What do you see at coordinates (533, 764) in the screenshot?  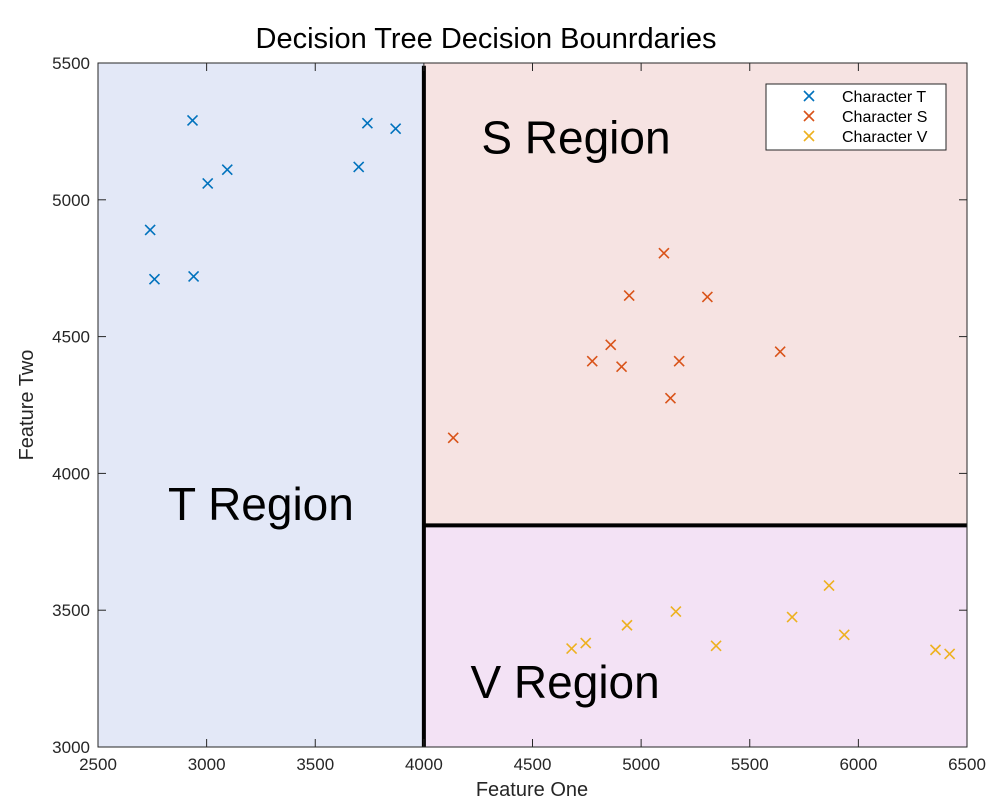 I see `x-tick-label: 4500` at bounding box center [533, 764].